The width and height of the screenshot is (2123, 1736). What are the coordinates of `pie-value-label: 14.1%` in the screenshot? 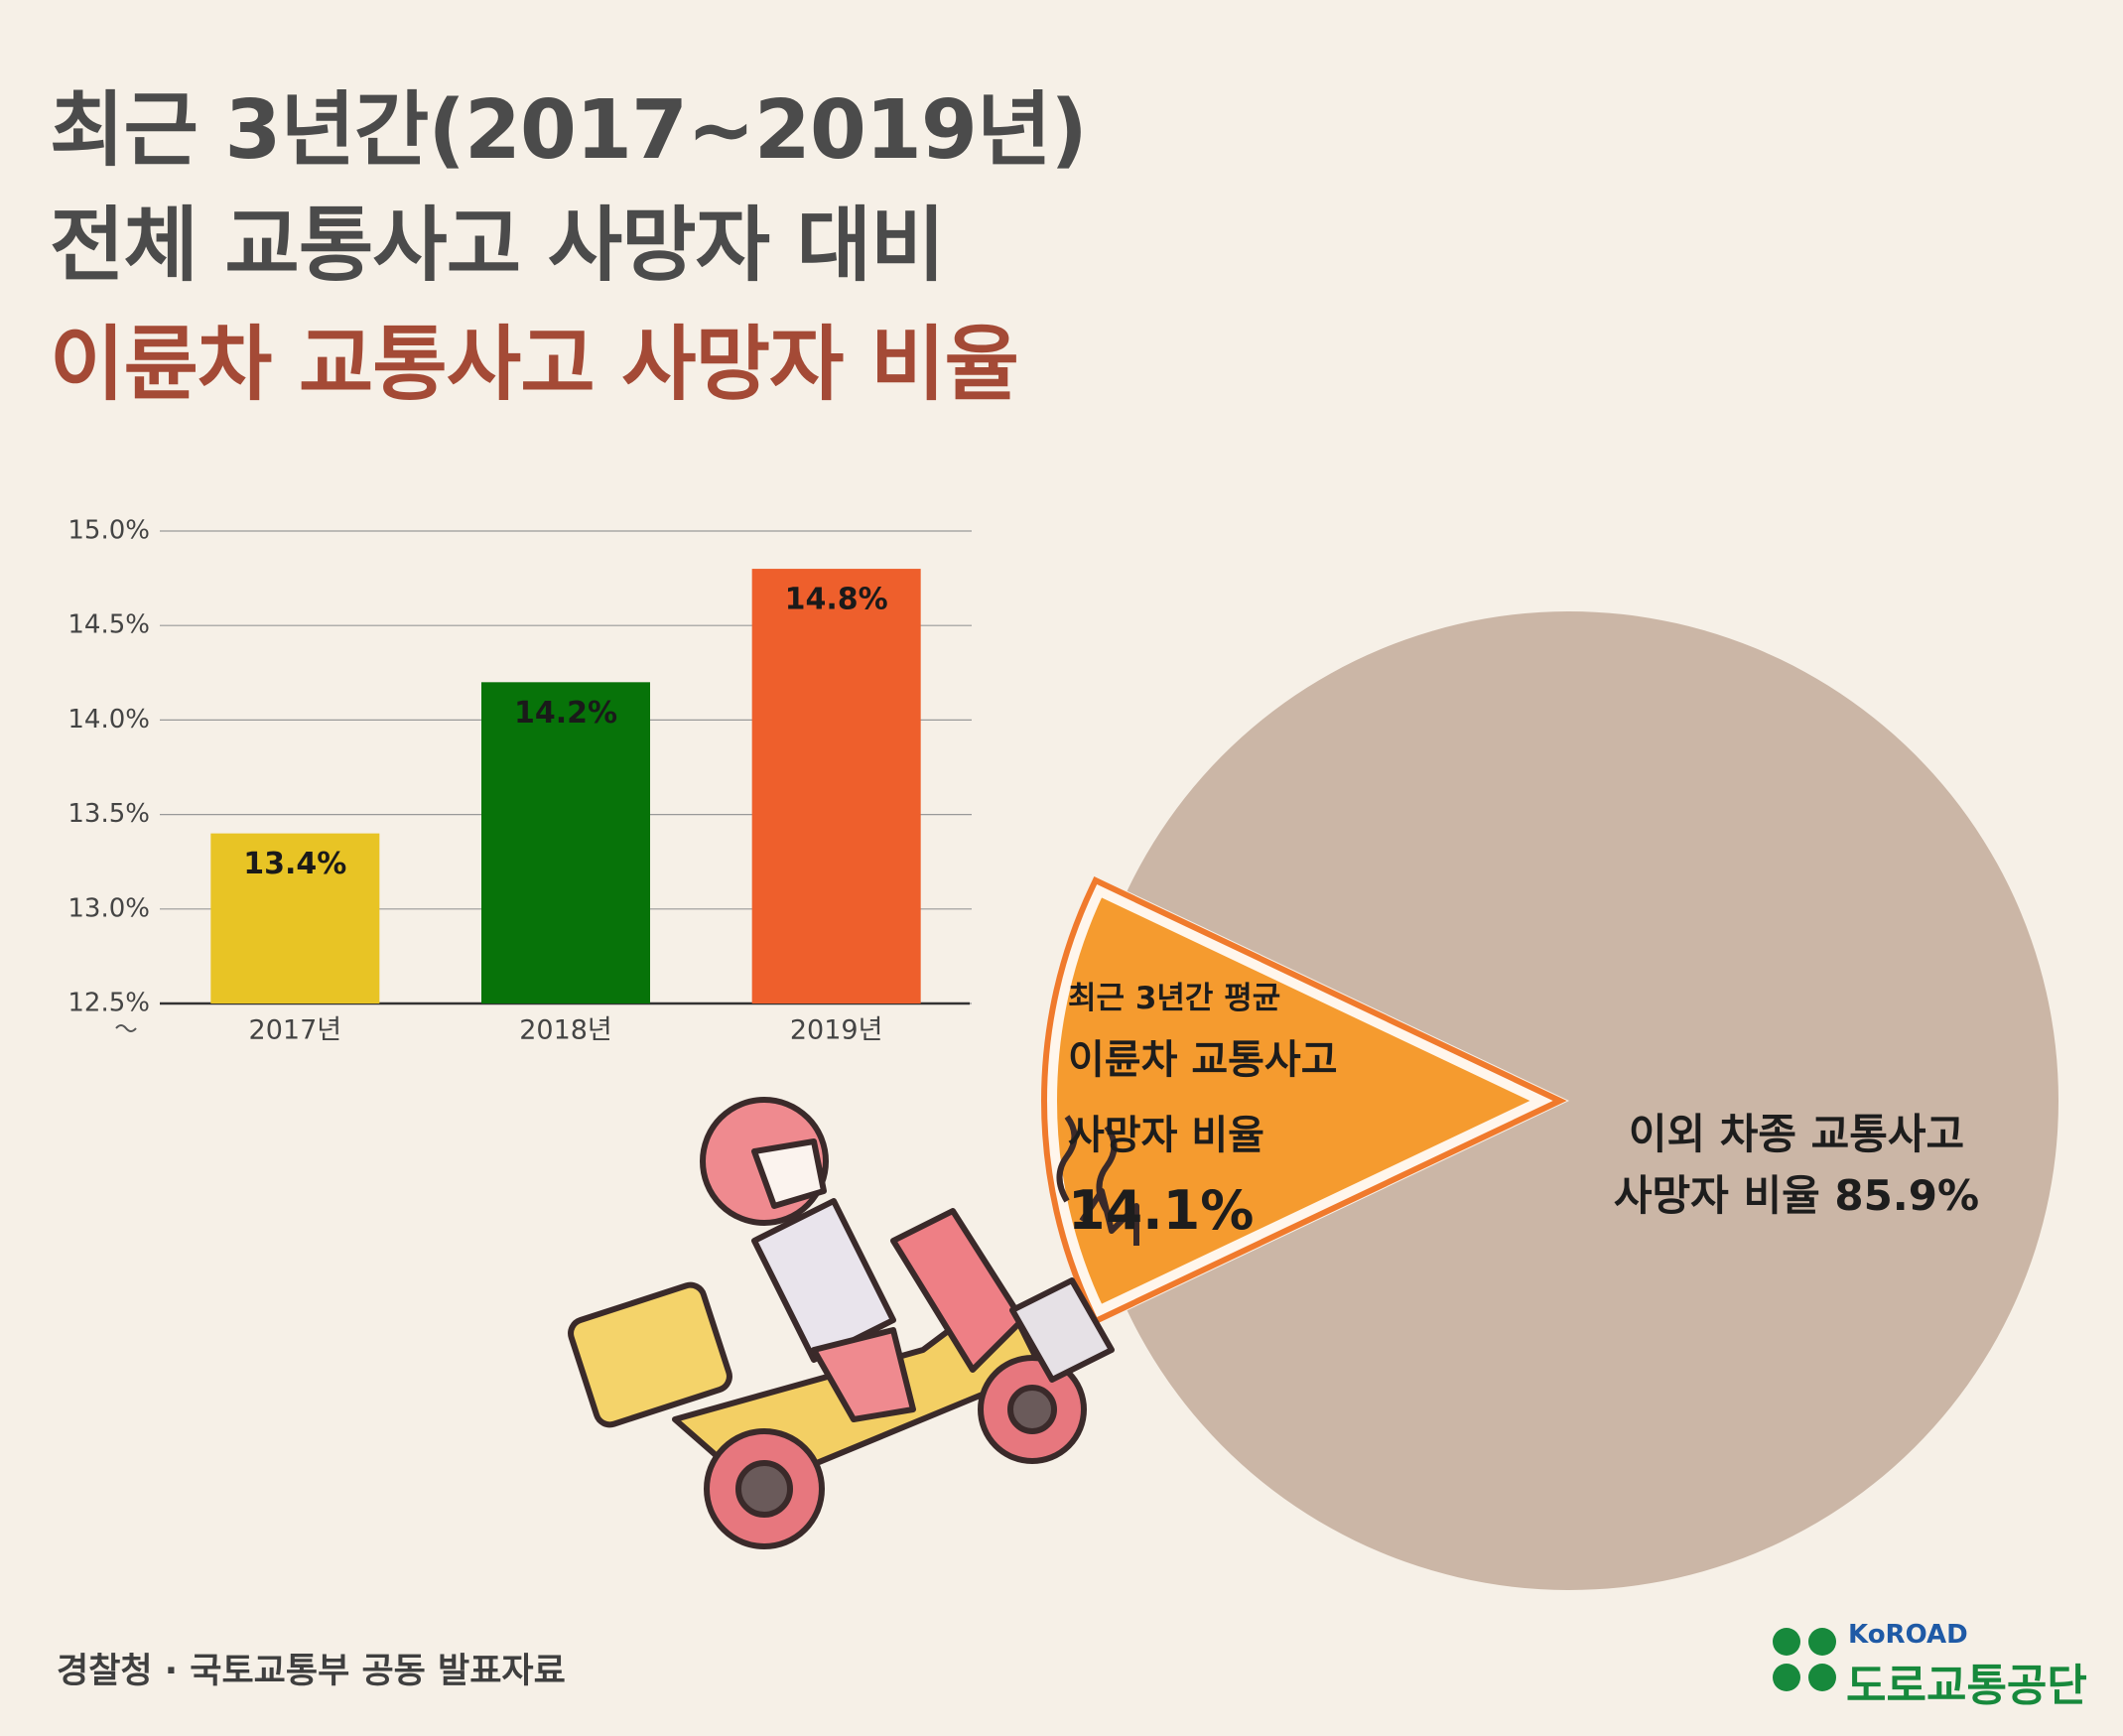 It's located at (1161, 1210).